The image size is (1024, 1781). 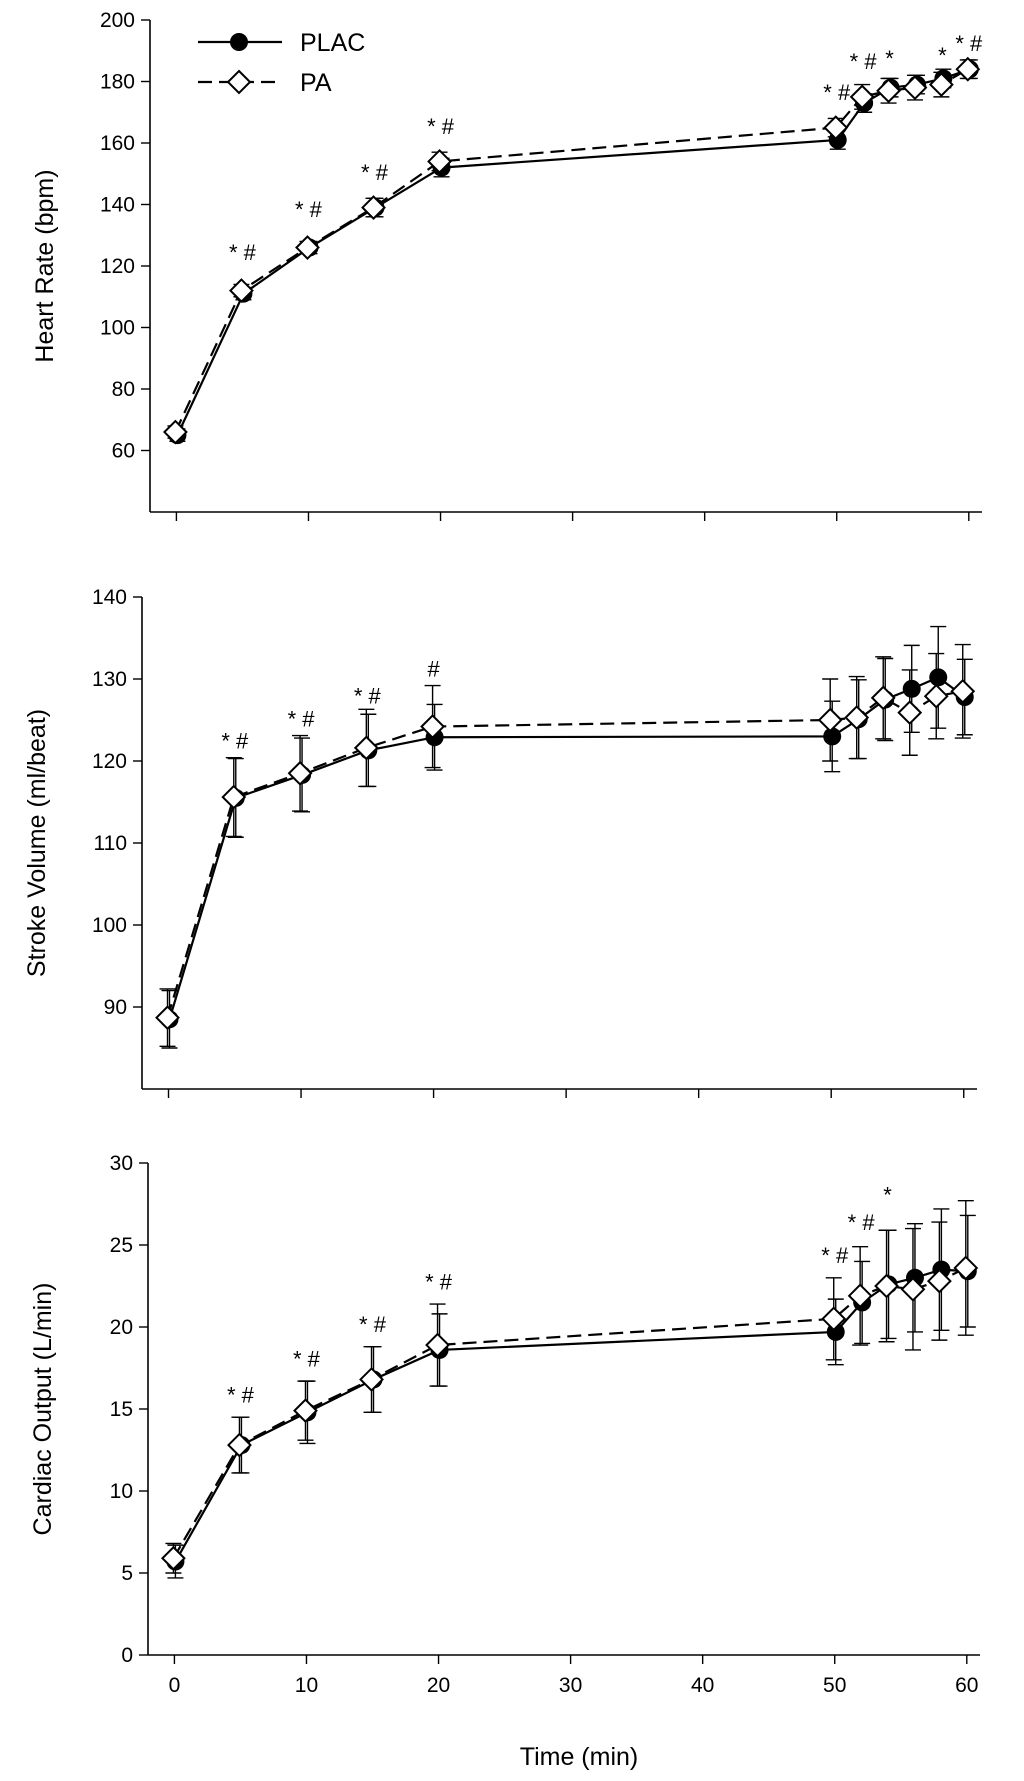 I want to click on sv-y-tick-label: 140, so click(x=109, y=597).